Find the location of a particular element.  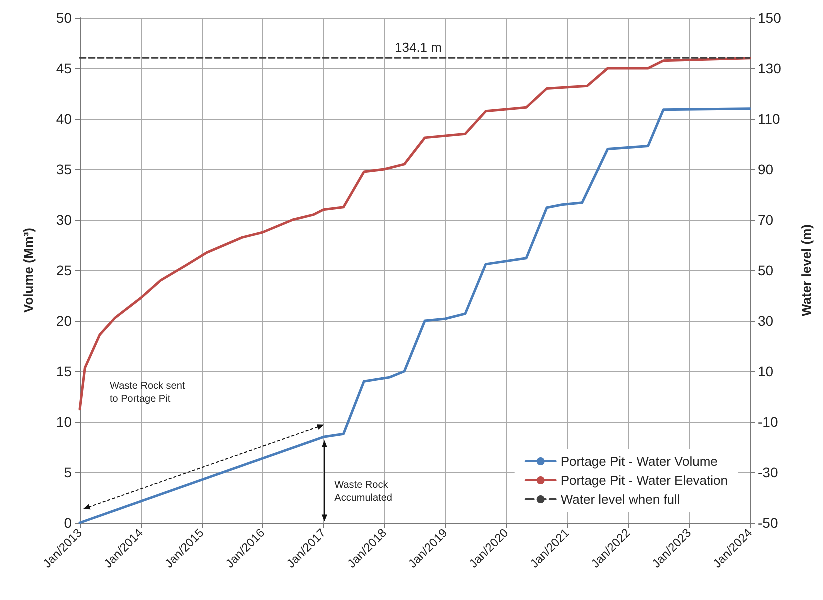

y2-tick-label: 150 is located at coordinates (770, 18).